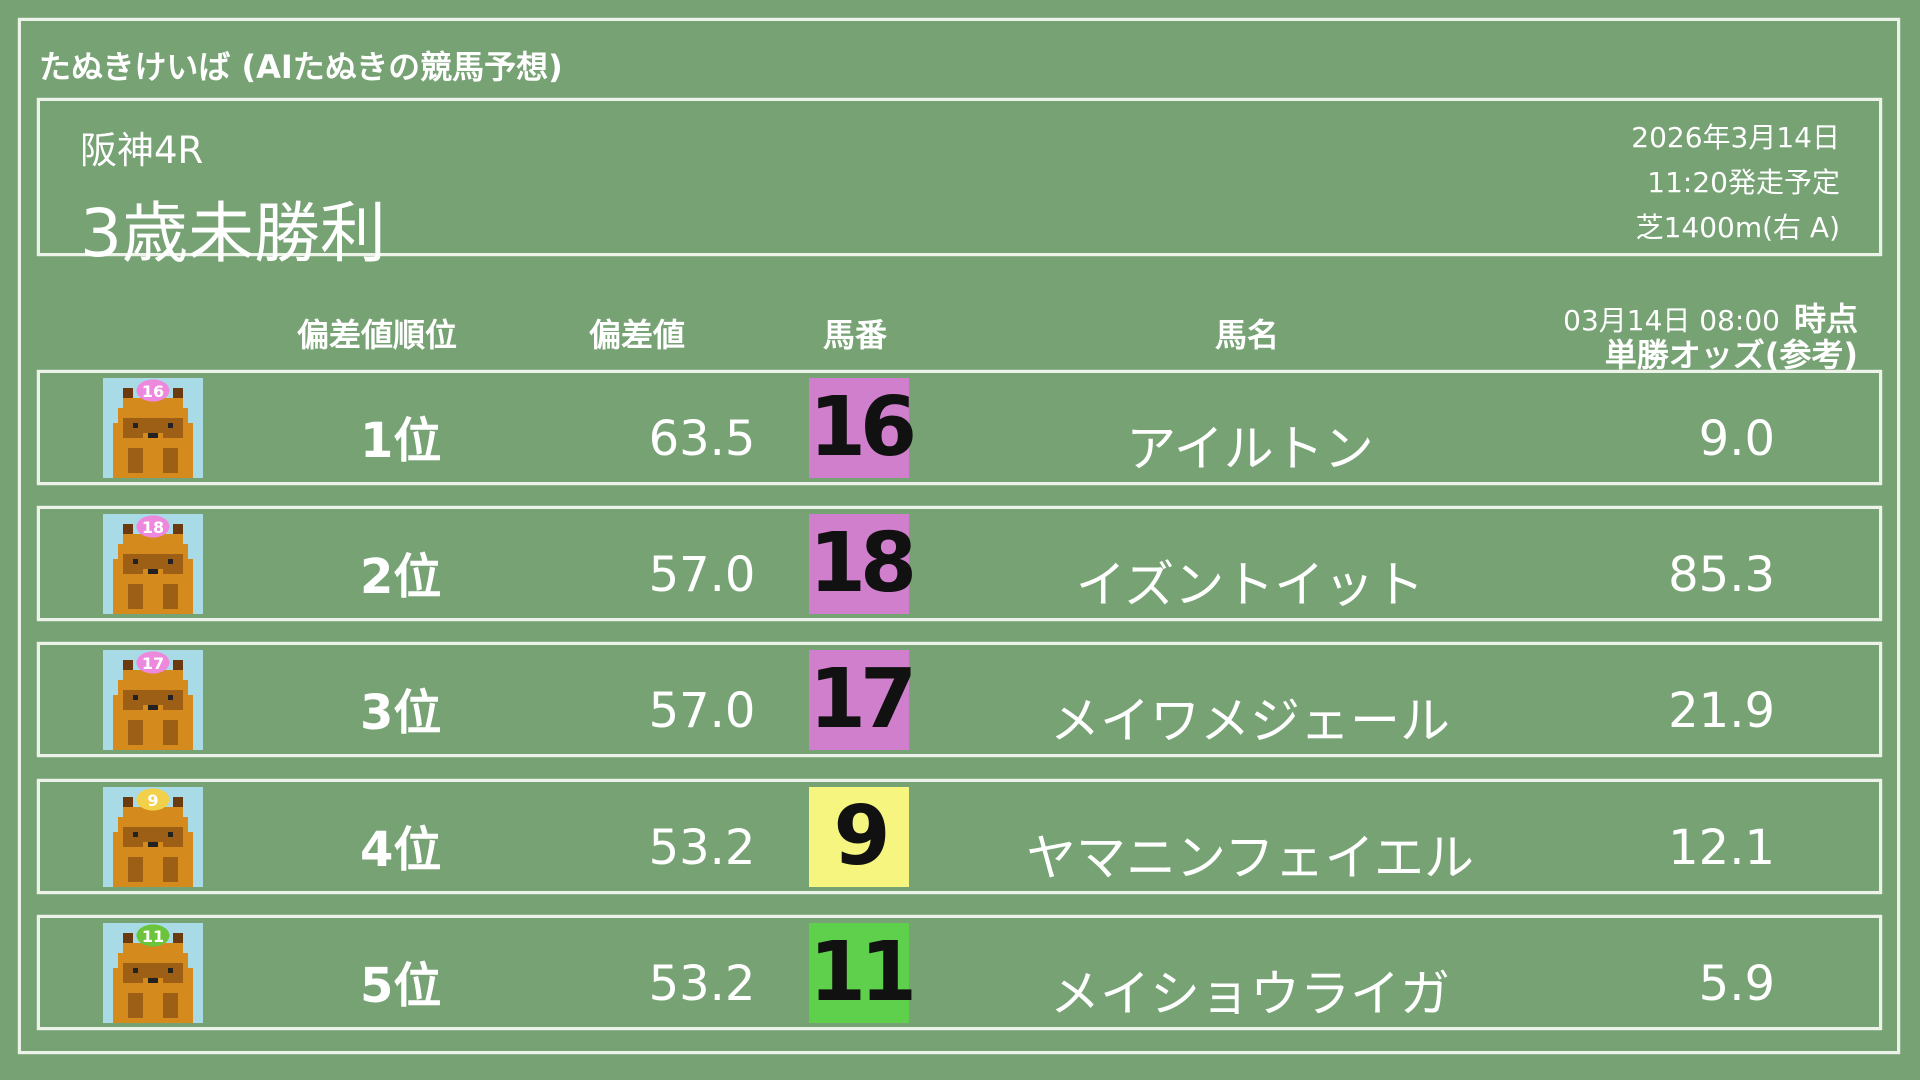 The image size is (1920, 1080). What do you see at coordinates (1250, 994) in the screenshot?
I see `horse-name: メイショウライガ` at bounding box center [1250, 994].